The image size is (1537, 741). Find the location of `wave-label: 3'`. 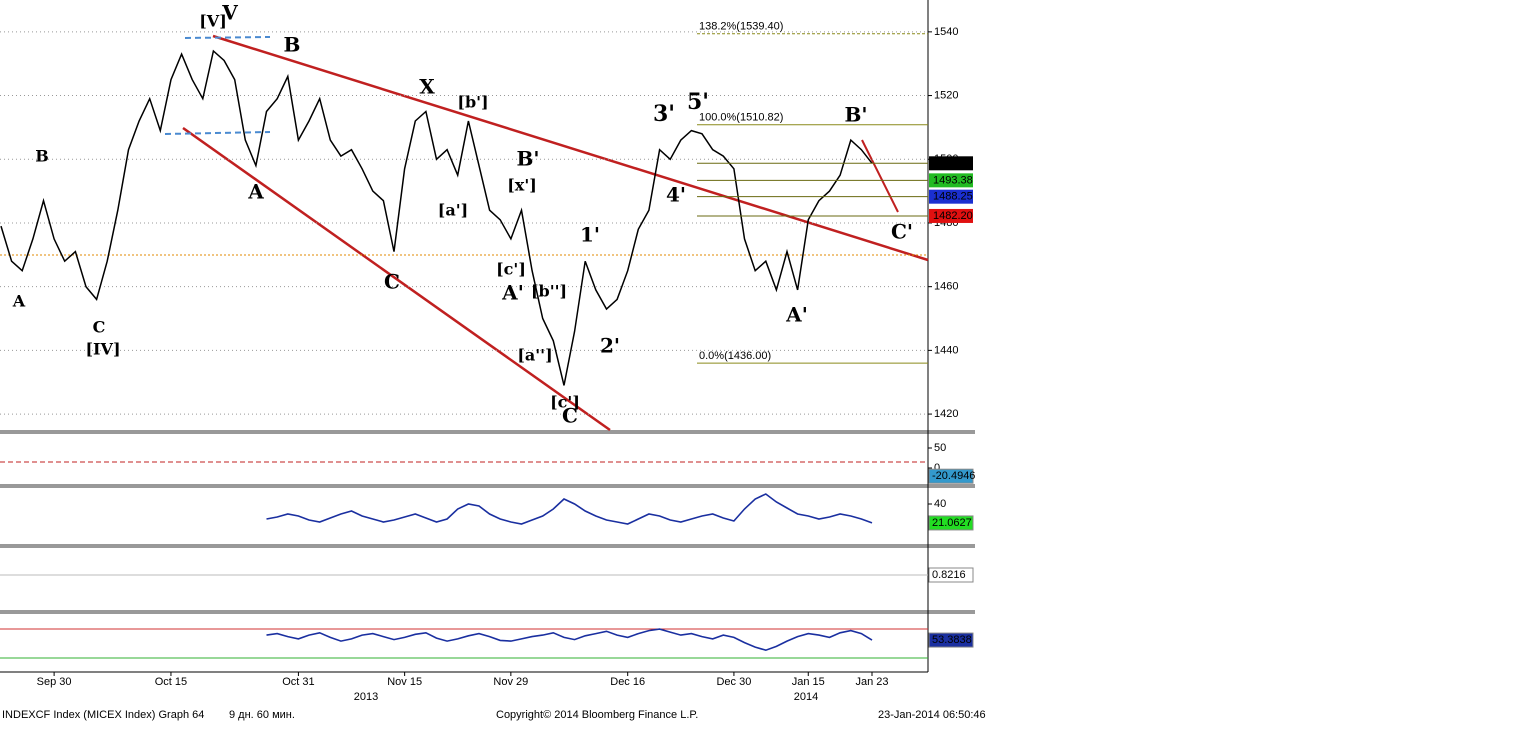

wave-label: 3' is located at coordinates (664, 114).